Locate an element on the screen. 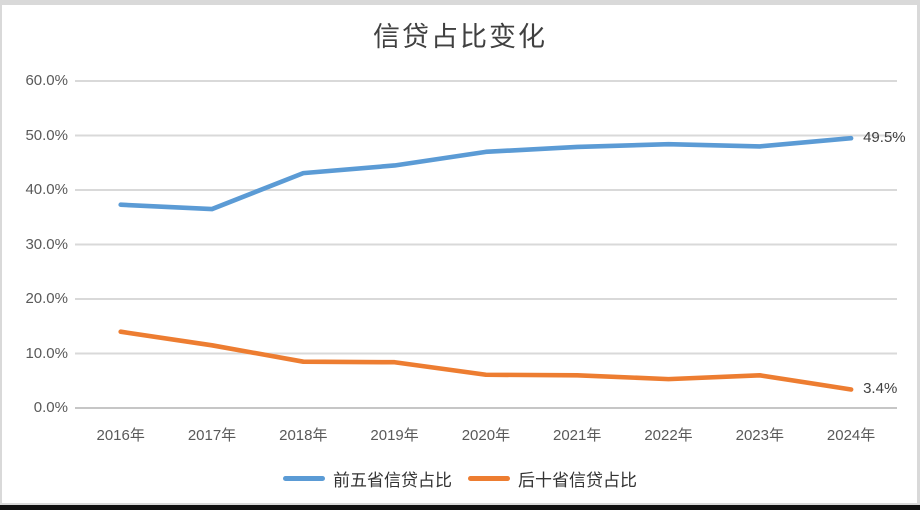 The image size is (920, 510). legend-label: 前五省信贷占比 is located at coordinates (392, 480).